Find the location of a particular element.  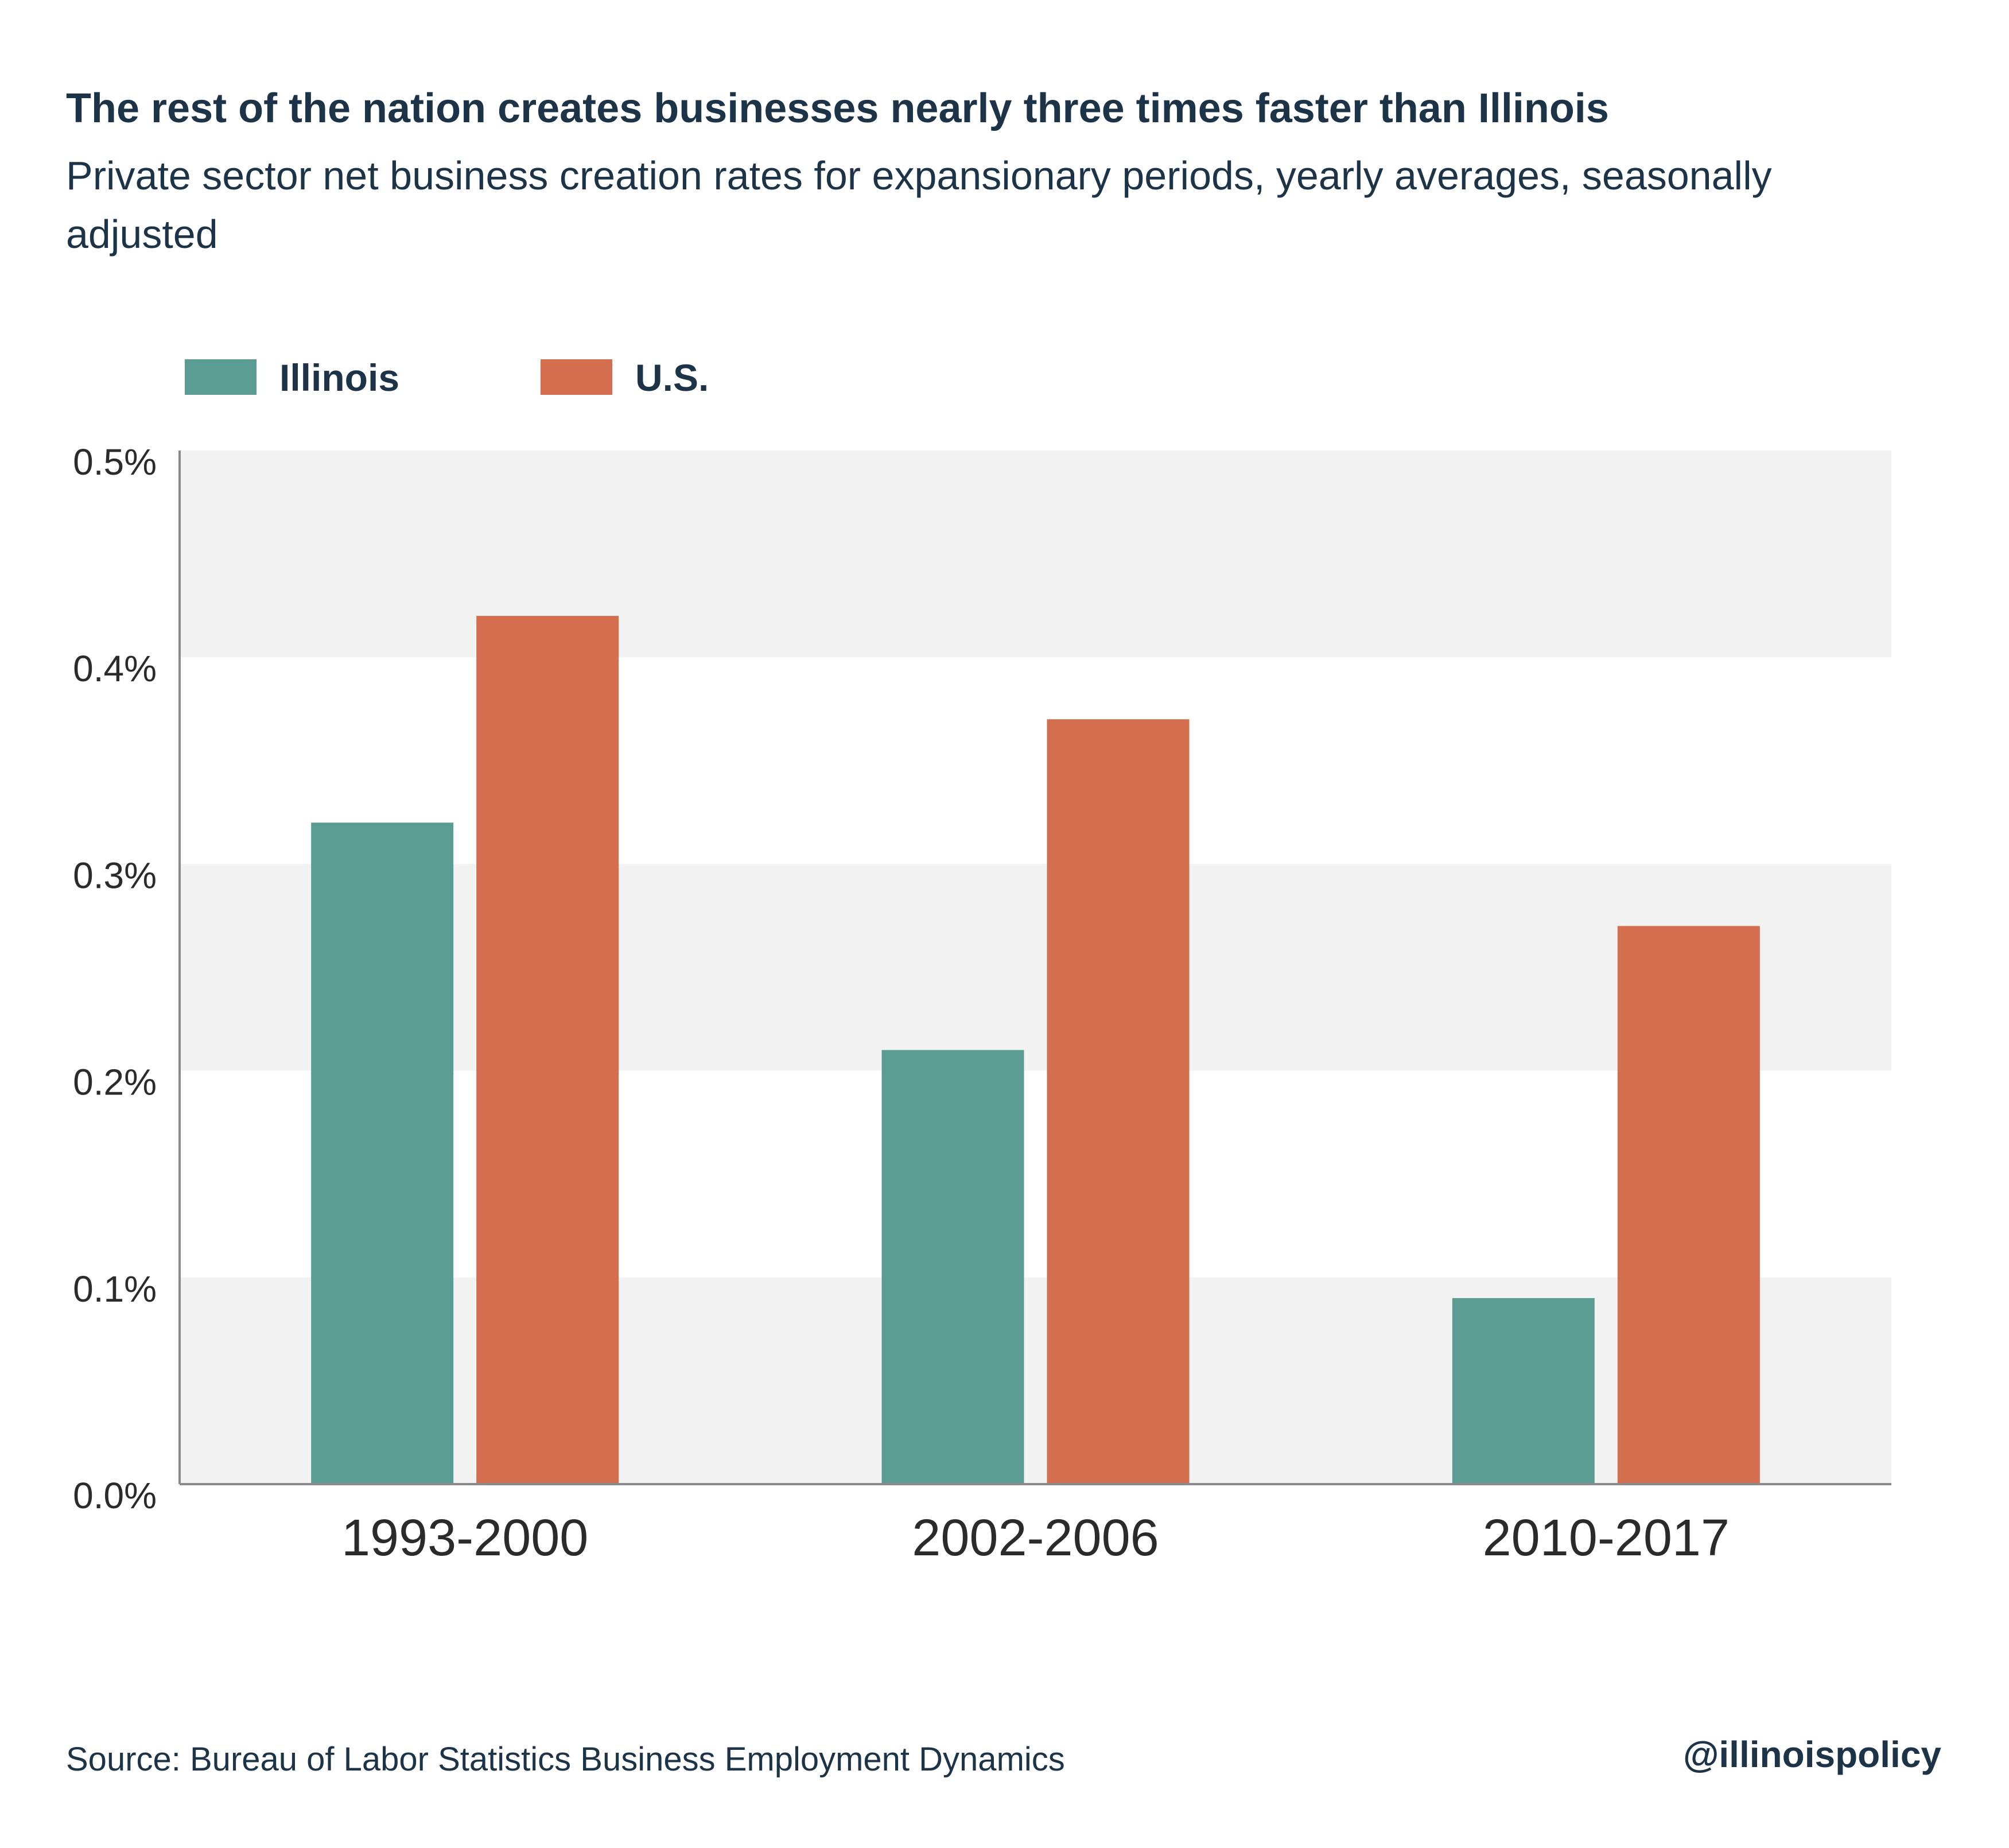

x-tick-label: 2010-2017 is located at coordinates (1606, 1538).